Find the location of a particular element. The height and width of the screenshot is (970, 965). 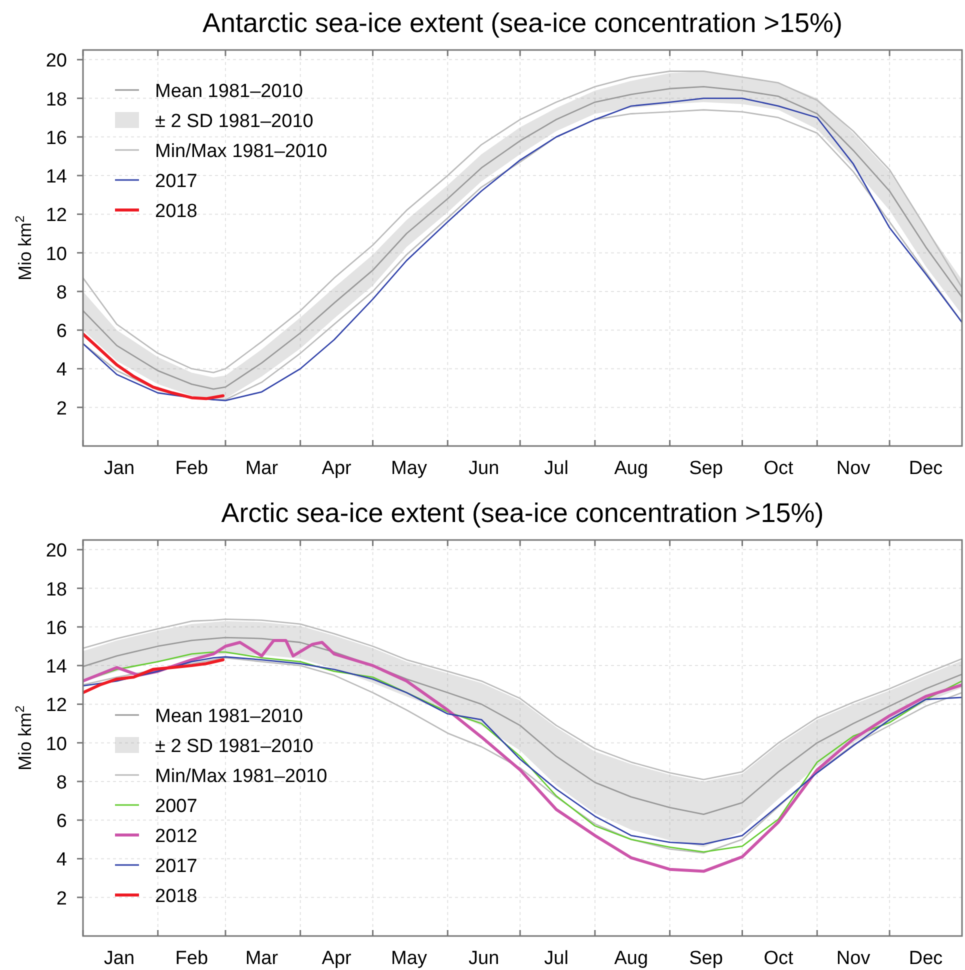

legend-label: 2007 is located at coordinates (176, 806).